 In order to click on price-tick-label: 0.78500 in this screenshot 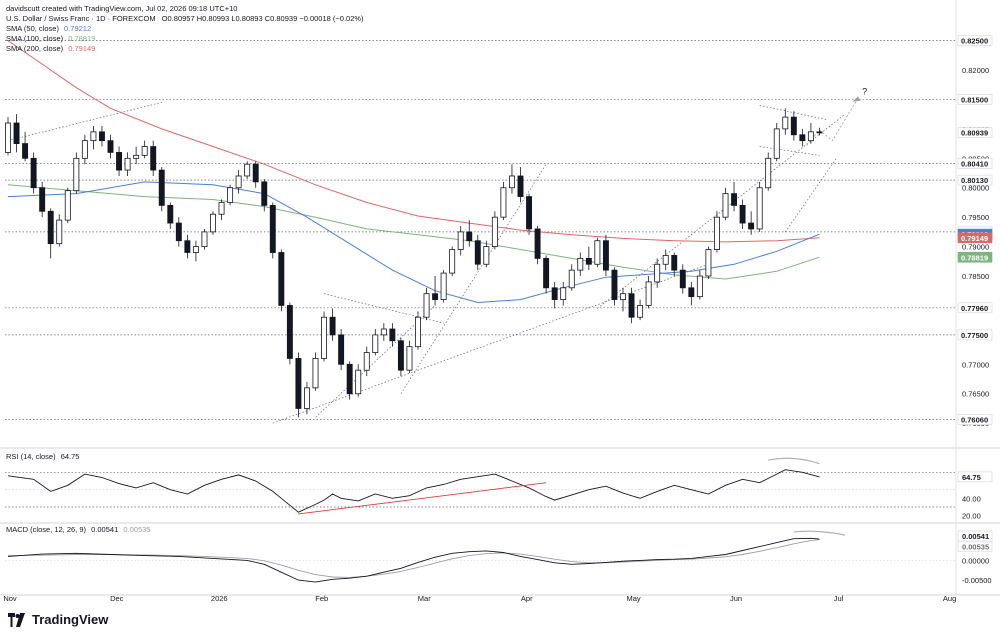, I will do `click(975, 276)`.